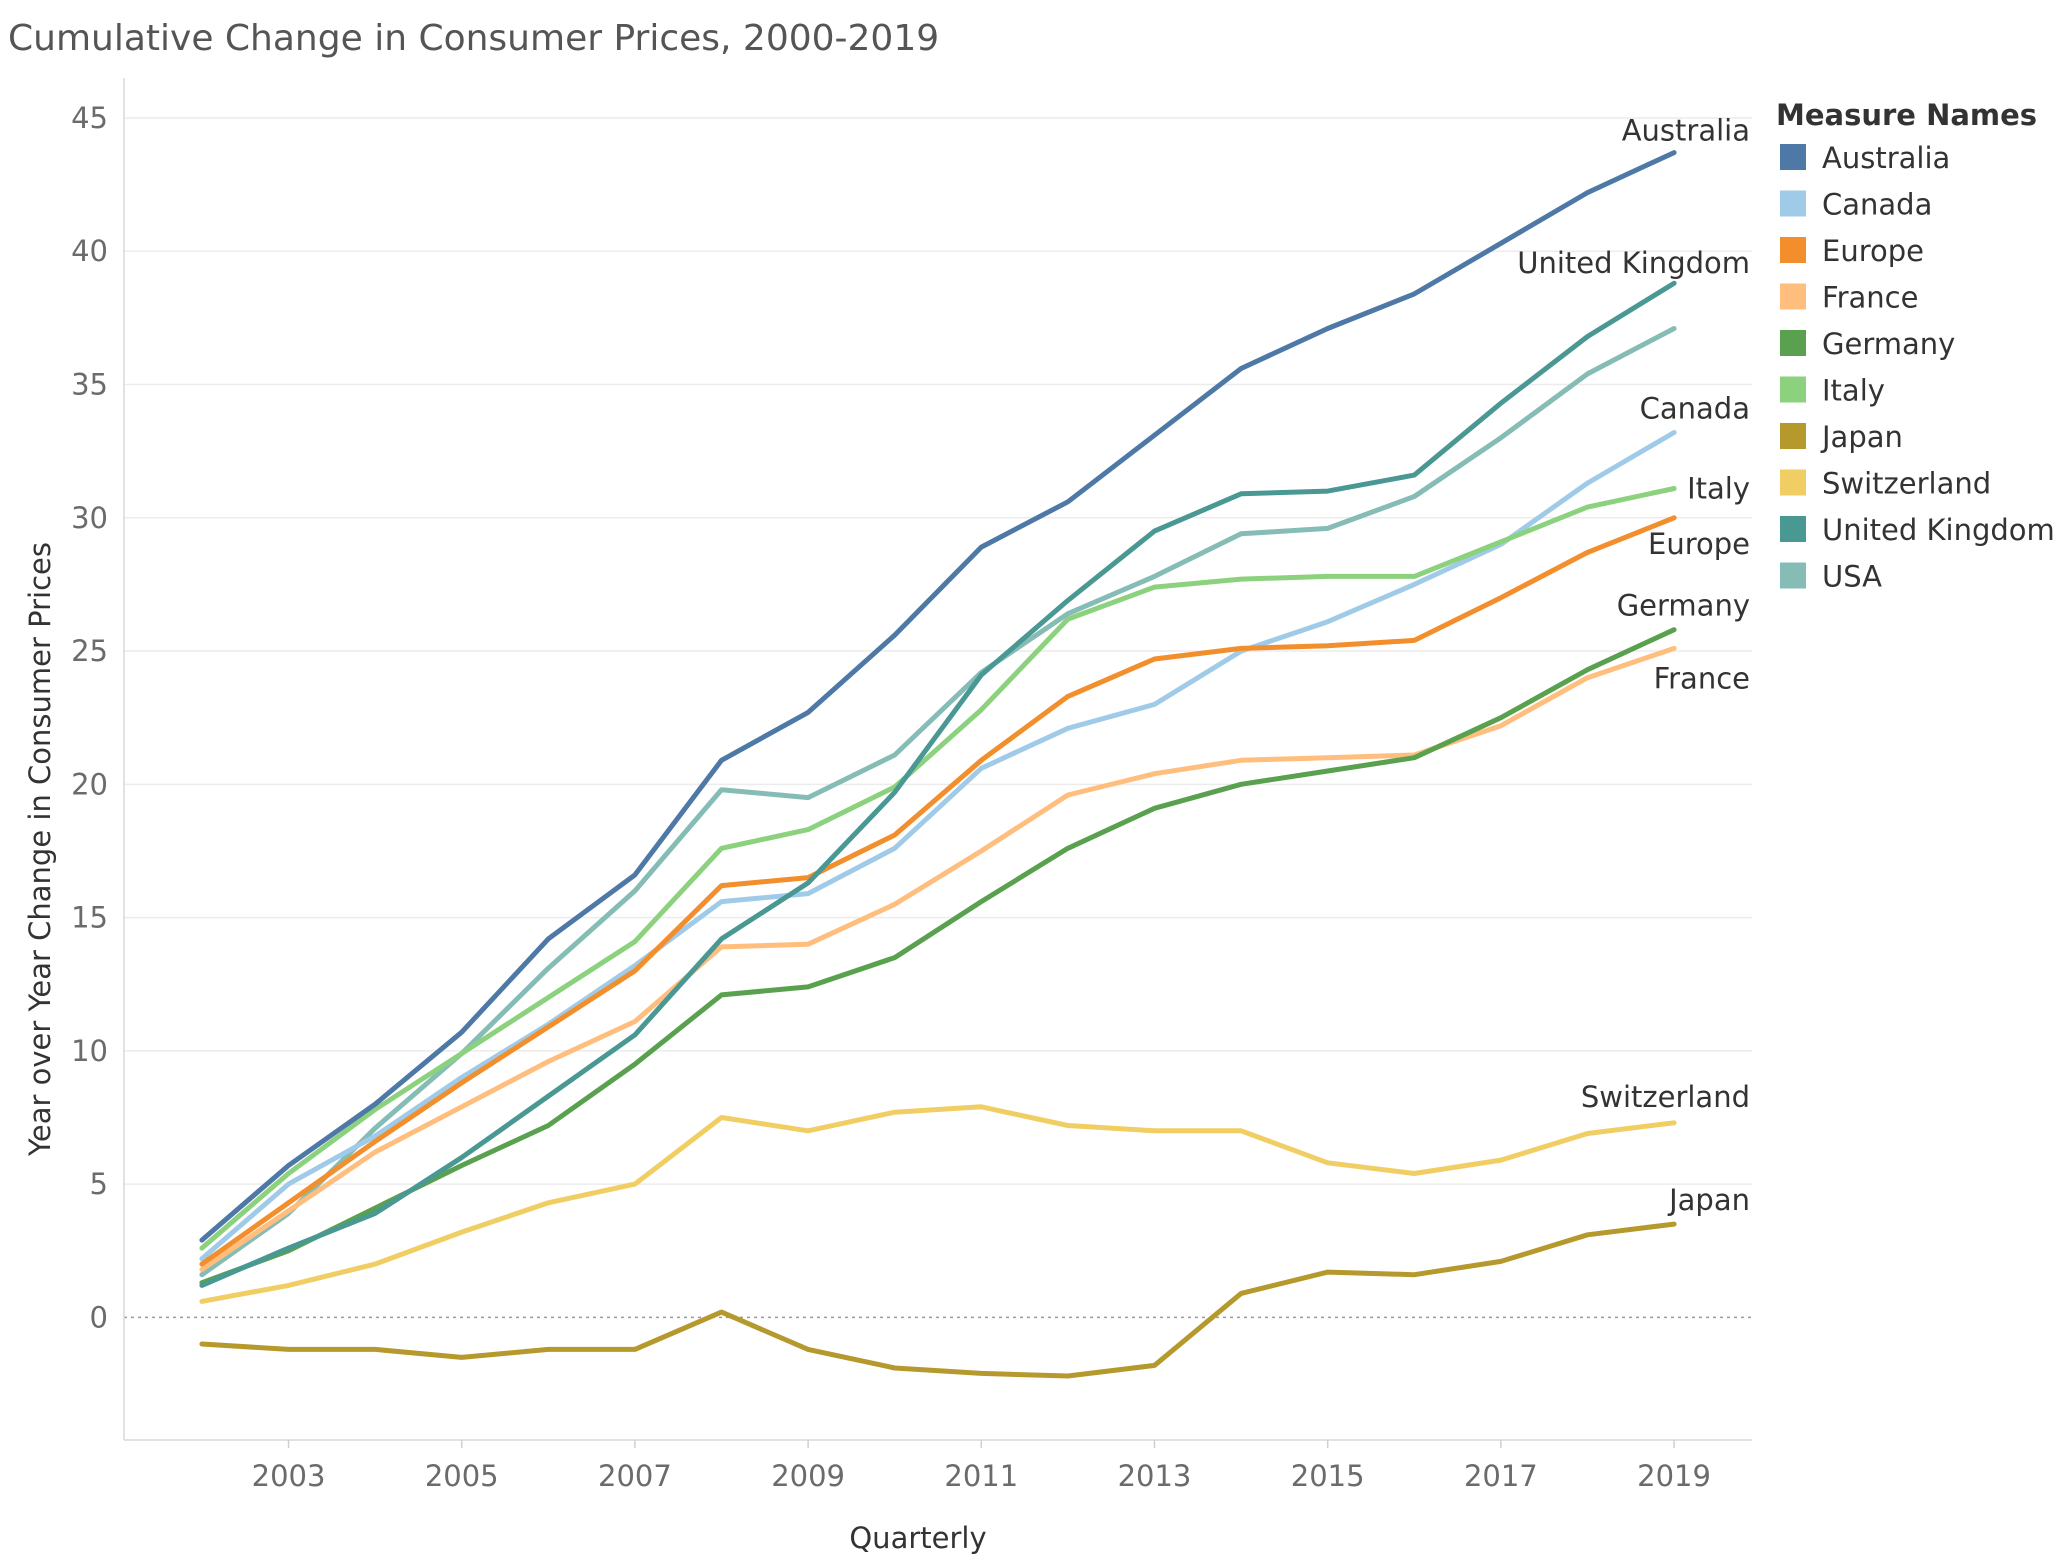  What do you see at coordinates (808, 1476) in the screenshot?
I see `x-tick-label: 2009` at bounding box center [808, 1476].